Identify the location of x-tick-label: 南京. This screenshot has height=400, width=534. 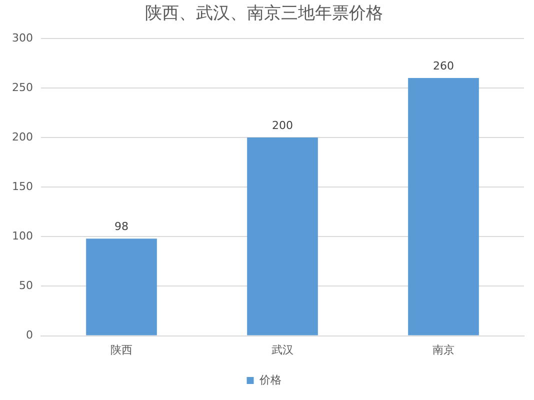
(443, 349).